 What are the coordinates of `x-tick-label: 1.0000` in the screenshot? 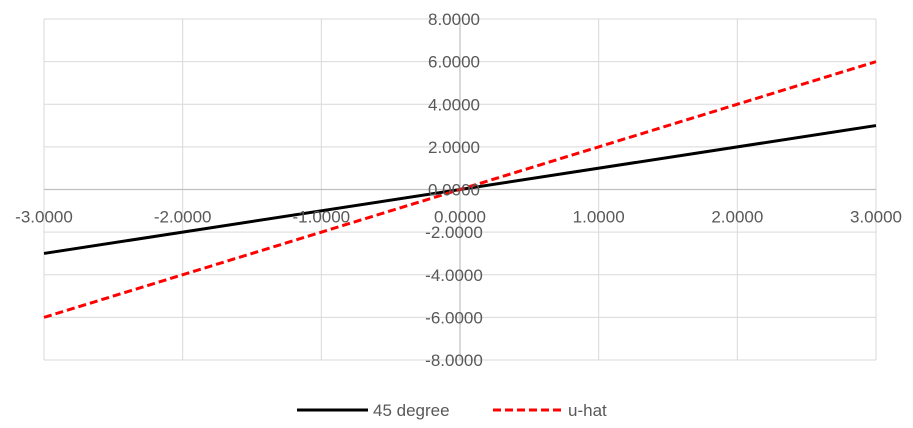 It's located at (599, 217).